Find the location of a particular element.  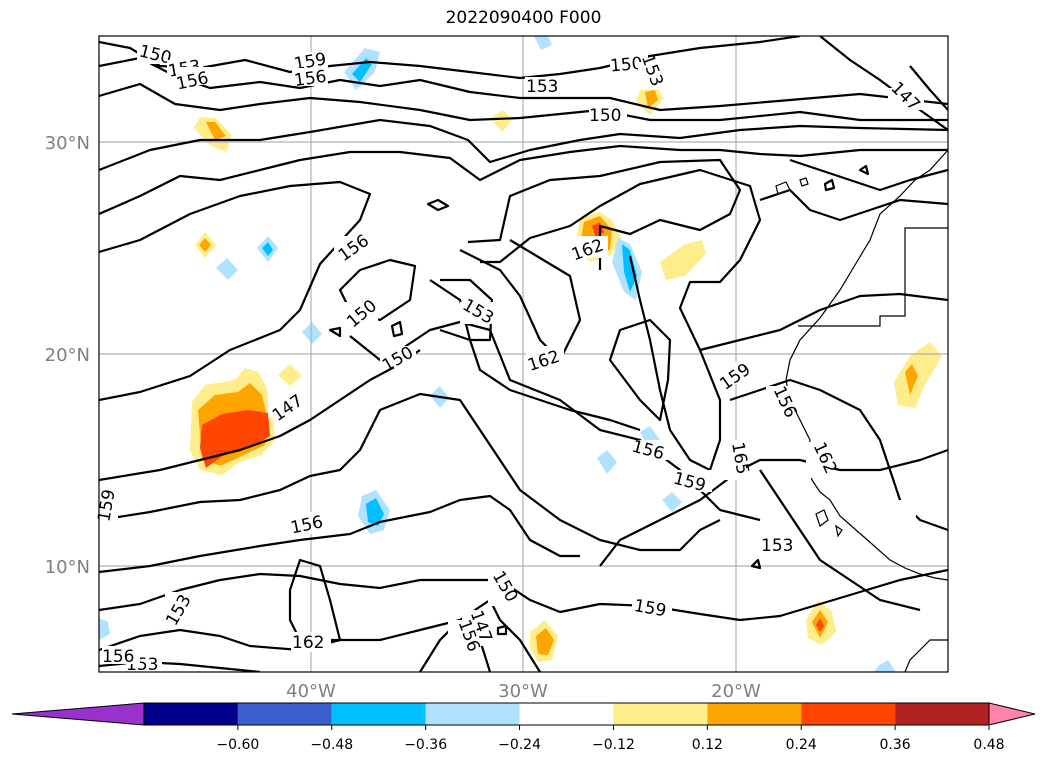

longitude-labels: 40°W 30°W 20°W is located at coordinates (523, 691).